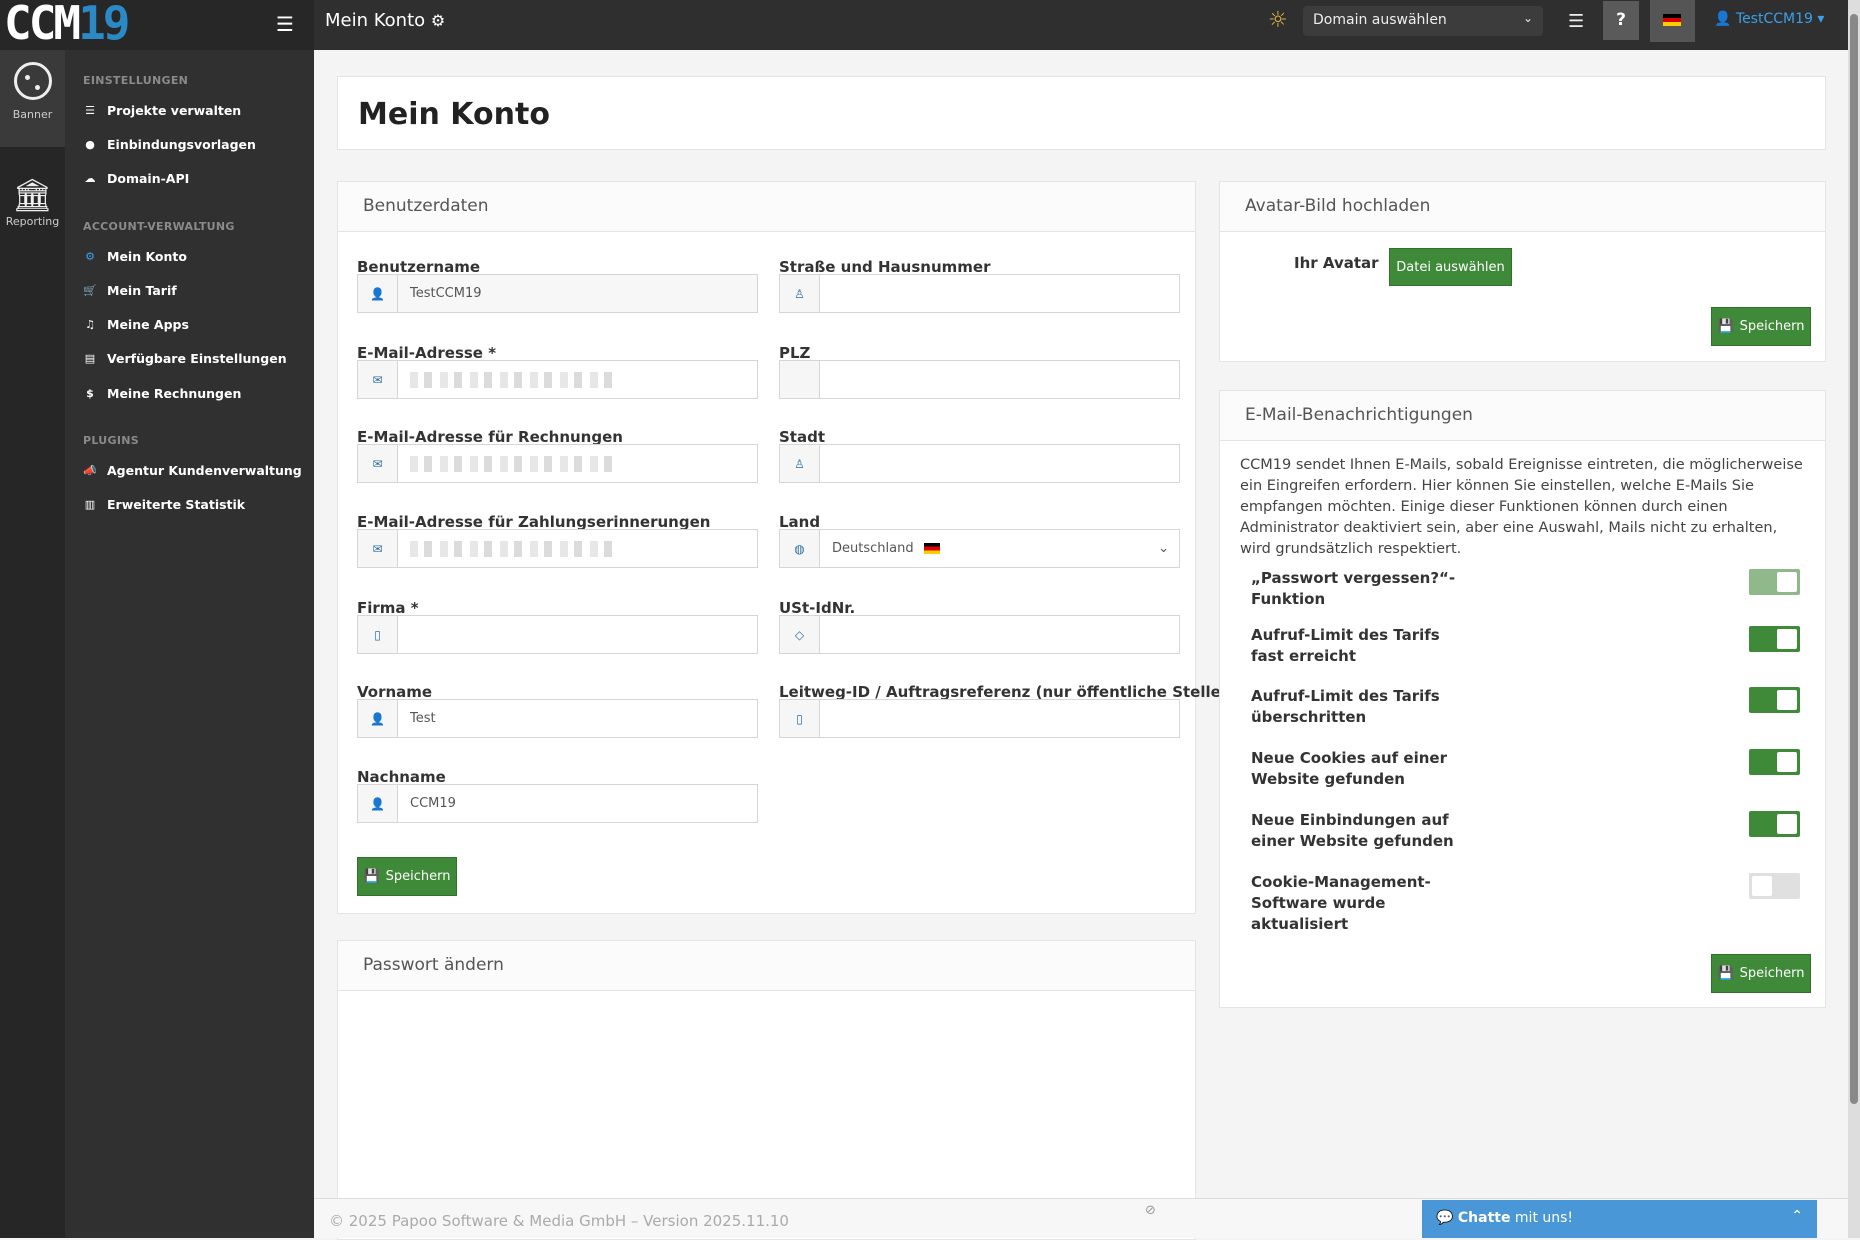 The image size is (1860, 1240). What do you see at coordinates (135, 256) in the screenshot?
I see `sidebar-item-mein-konto: ⚙ Mein Konto` at bounding box center [135, 256].